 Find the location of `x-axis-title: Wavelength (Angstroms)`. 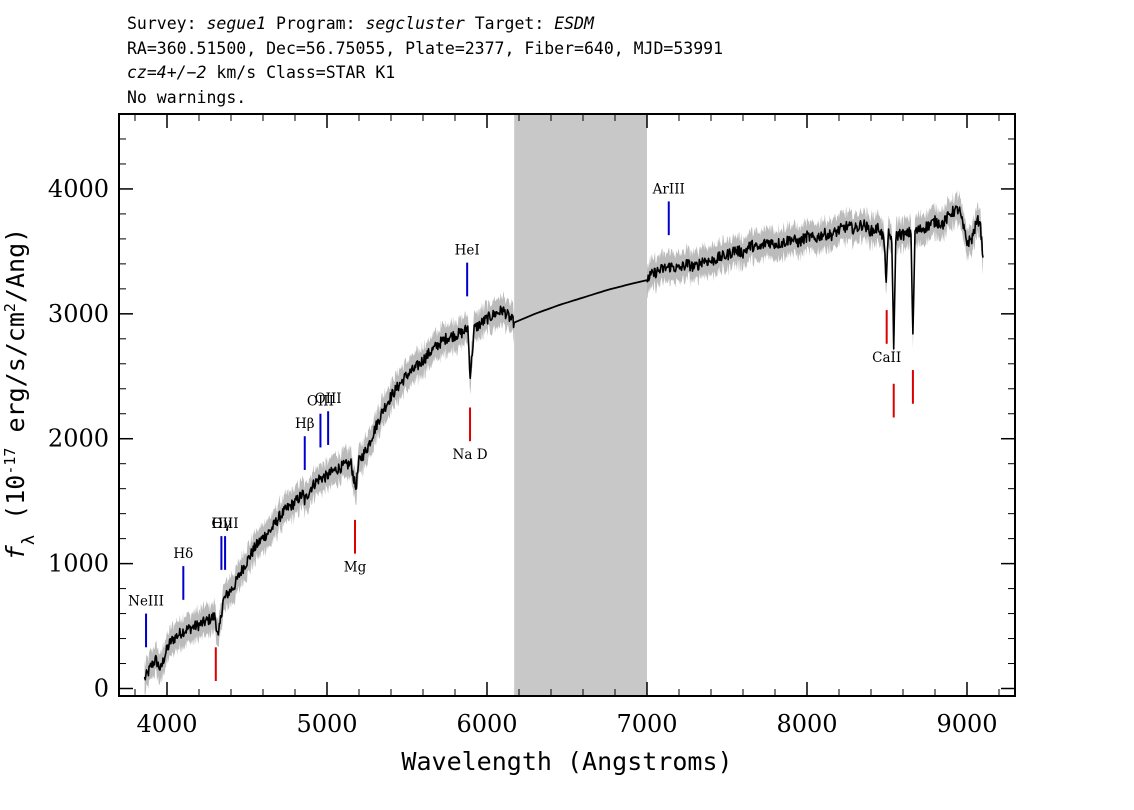

x-axis-title: Wavelength (Angstroms) is located at coordinates (566, 761).